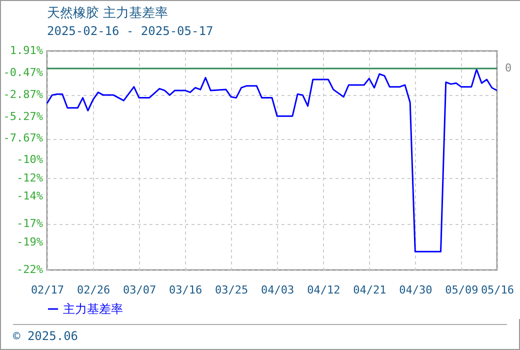 Image resolution: width=520 pixels, height=350 pixels. I want to click on chart-title: 天然橡胶 主力基差率, so click(107, 13).